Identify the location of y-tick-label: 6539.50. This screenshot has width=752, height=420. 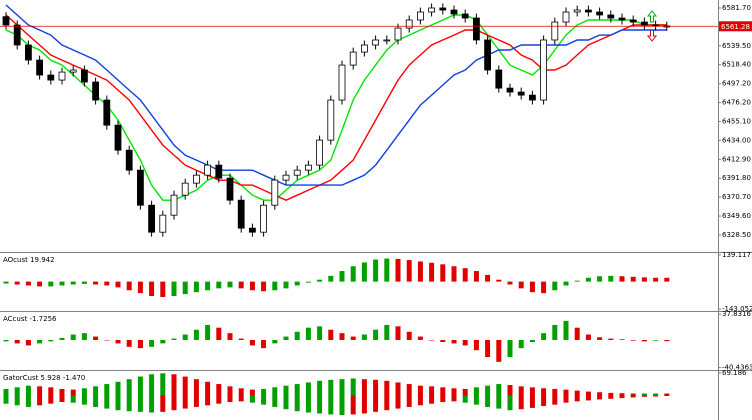
(736, 46).